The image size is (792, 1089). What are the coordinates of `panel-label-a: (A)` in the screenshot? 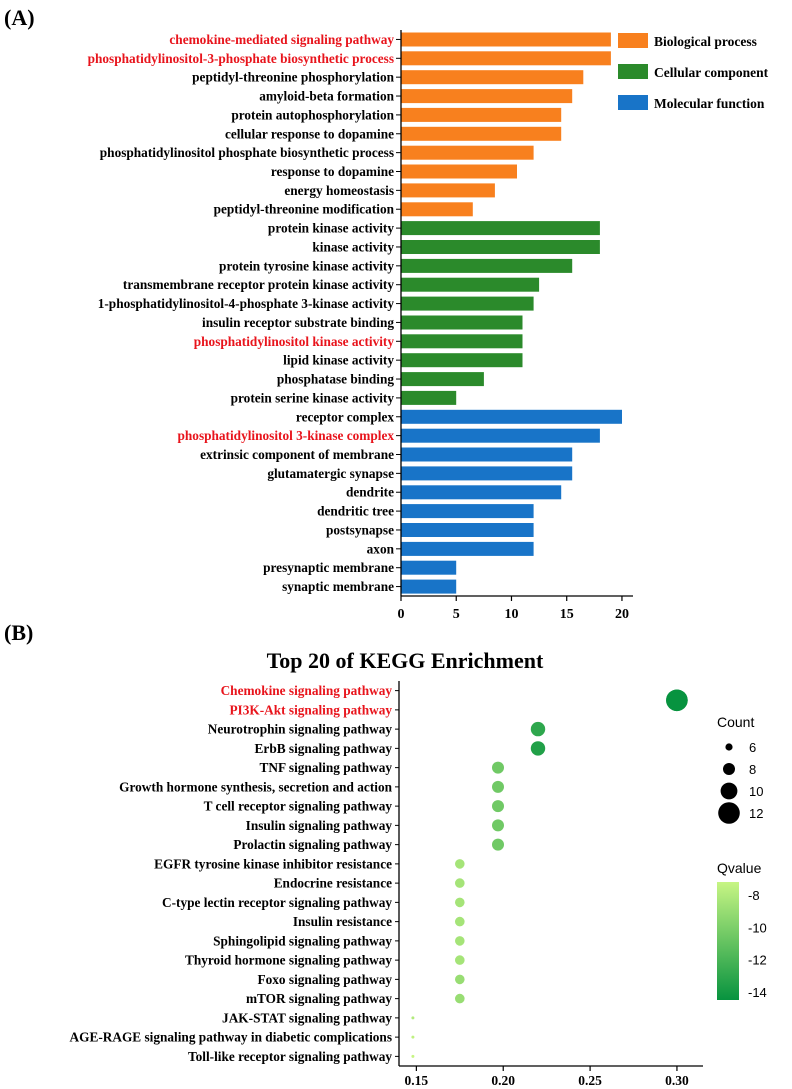 It's located at (19, 17).